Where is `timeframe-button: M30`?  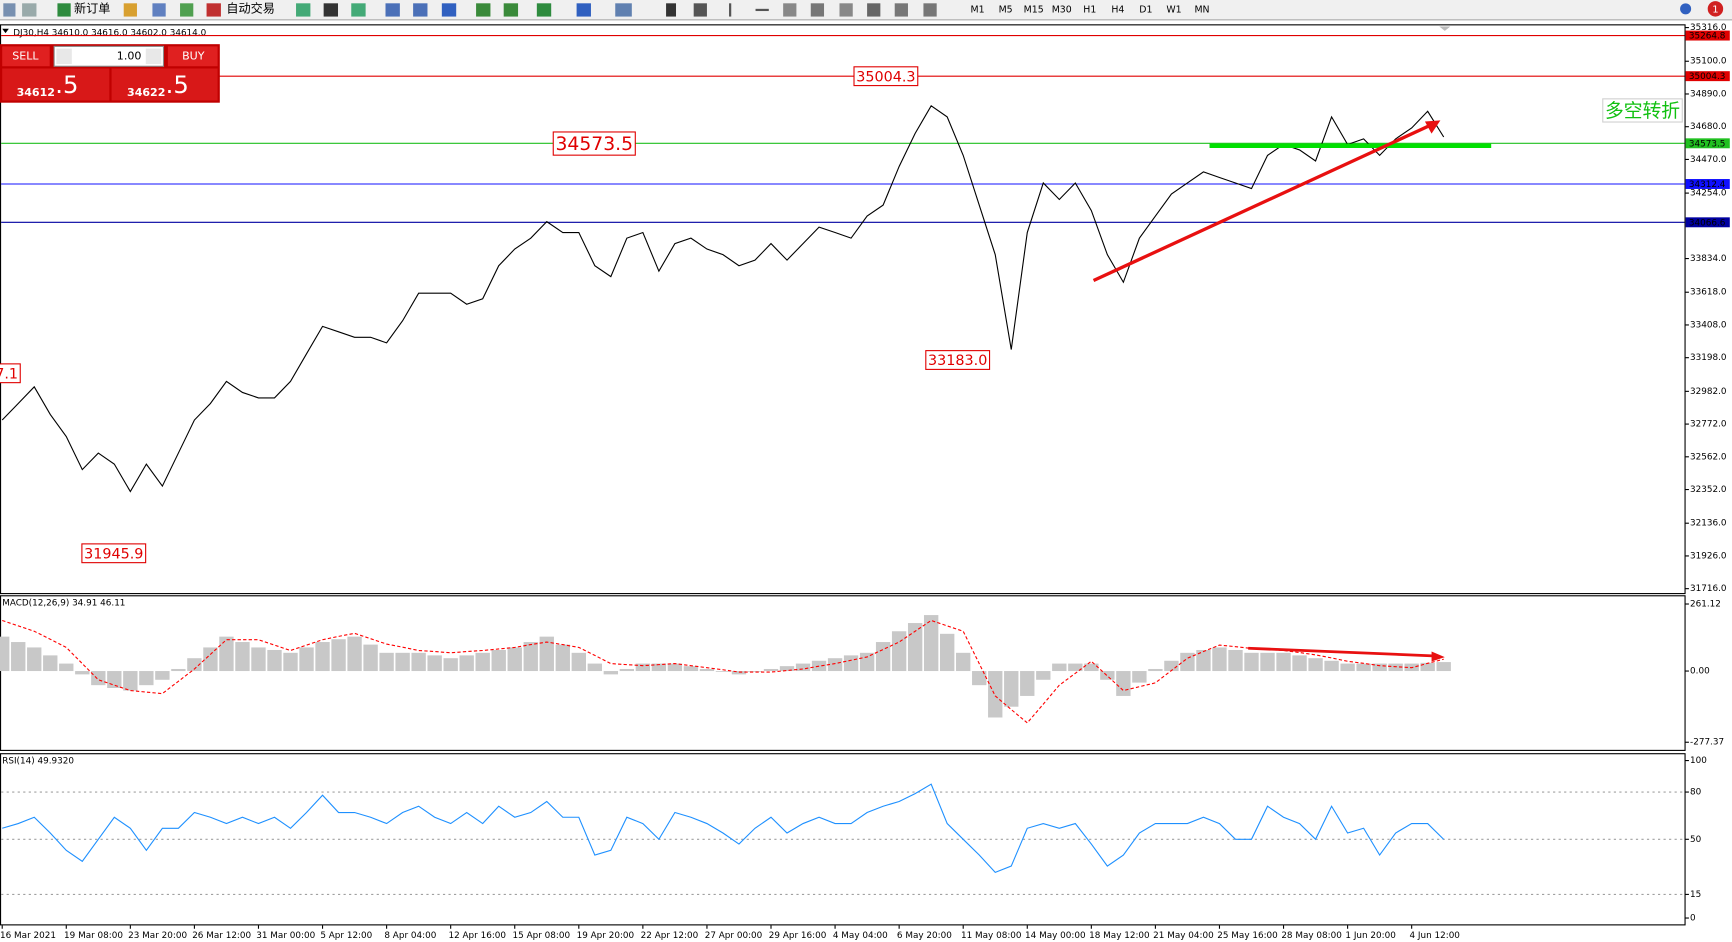 timeframe-button: M30 is located at coordinates (1062, 9).